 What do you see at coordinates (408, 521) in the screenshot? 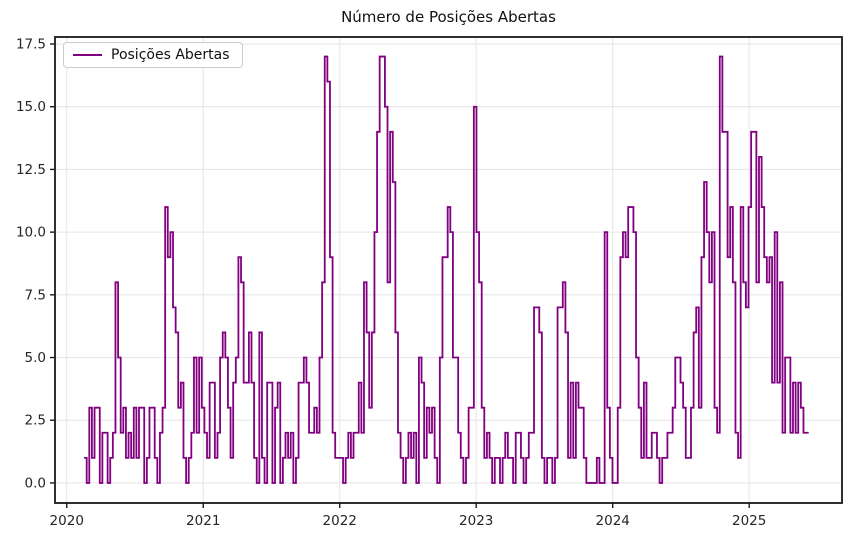
I see `x-tick-labels: 2020 2021 2022 2023 2024 2025` at bounding box center [408, 521].